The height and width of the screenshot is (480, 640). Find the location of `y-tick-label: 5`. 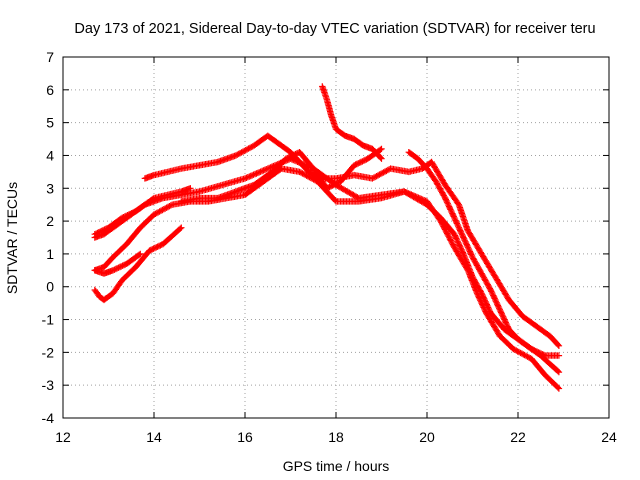

y-tick-label: 5 is located at coordinates (50, 123).